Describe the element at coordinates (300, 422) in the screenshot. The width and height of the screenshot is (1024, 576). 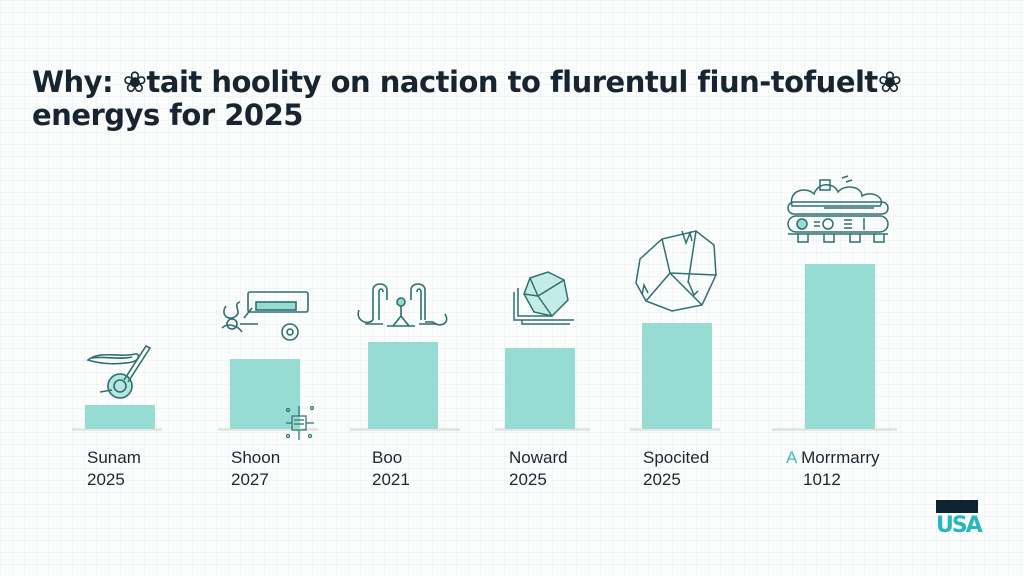
I see `circuit-chip-icon` at that location.